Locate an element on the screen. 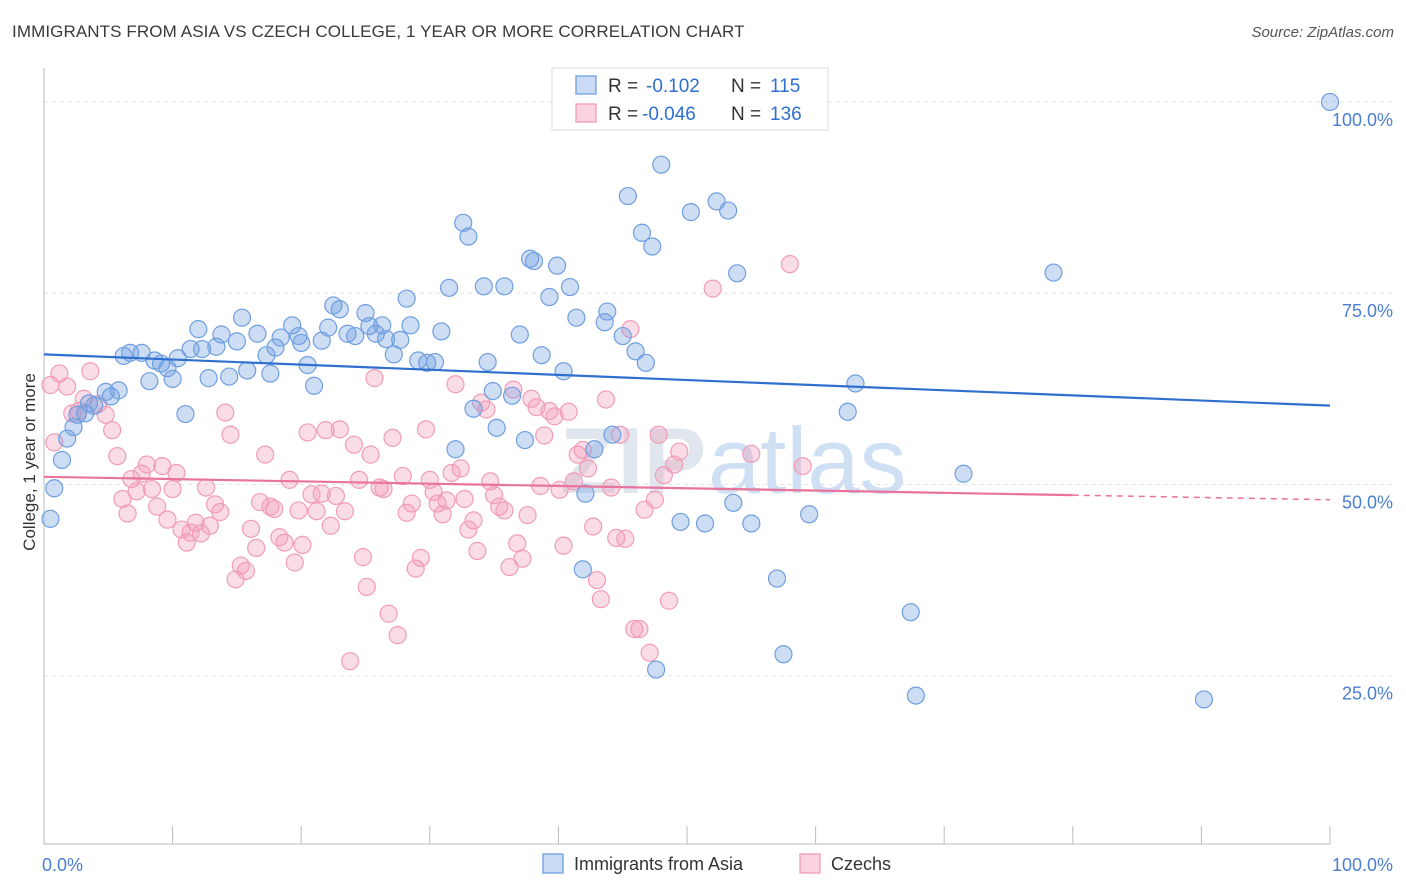  series-legend: Immigrants from Asia Czechs is located at coordinates (716, 863).